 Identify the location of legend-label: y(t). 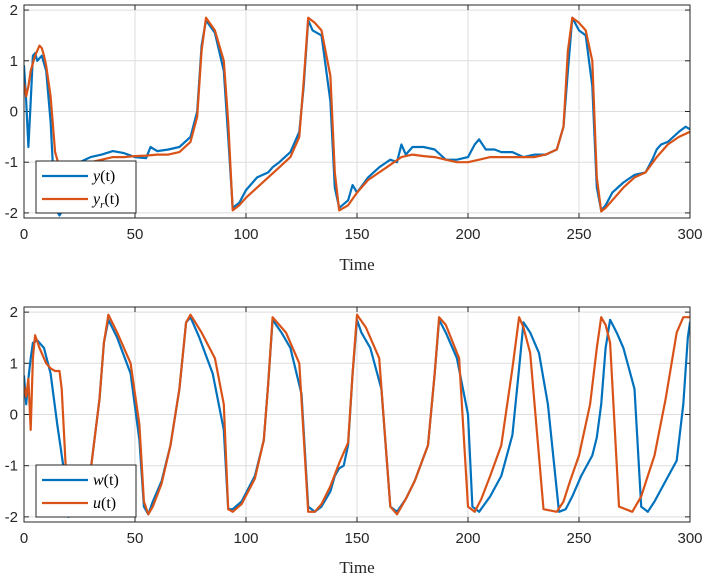
(103, 176).